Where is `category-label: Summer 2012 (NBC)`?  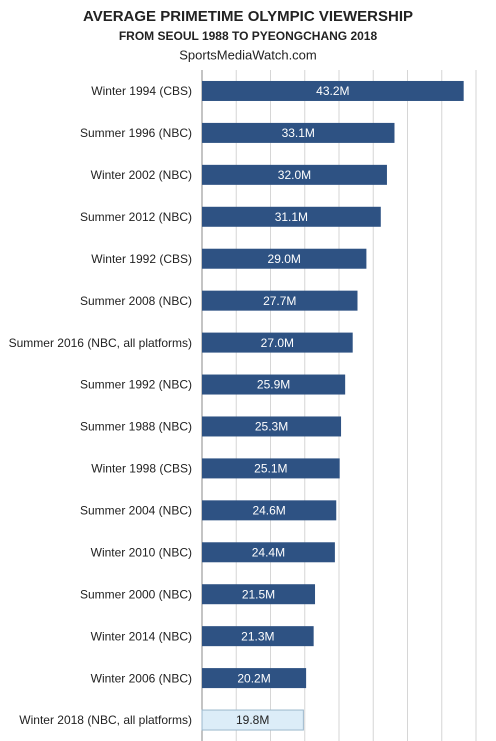
category-label: Summer 2012 (NBC) is located at coordinates (136, 217).